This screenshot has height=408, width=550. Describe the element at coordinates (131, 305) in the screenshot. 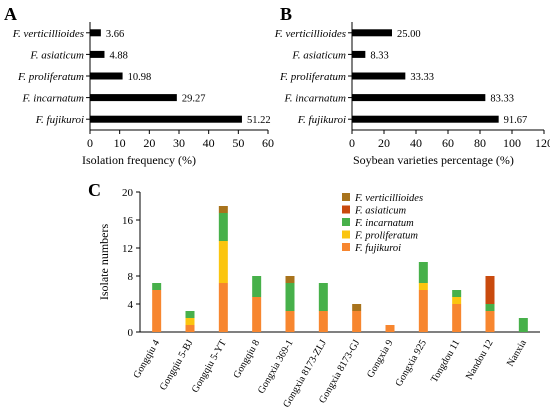

I see `y-tick-label-4: 4` at that location.